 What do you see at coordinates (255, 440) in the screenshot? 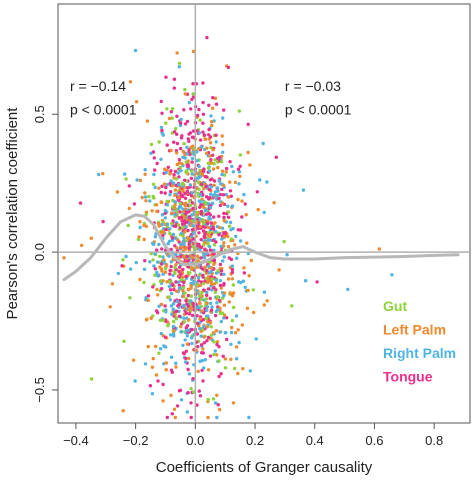
I see `x-tick-label: 0.2` at bounding box center [255, 440].